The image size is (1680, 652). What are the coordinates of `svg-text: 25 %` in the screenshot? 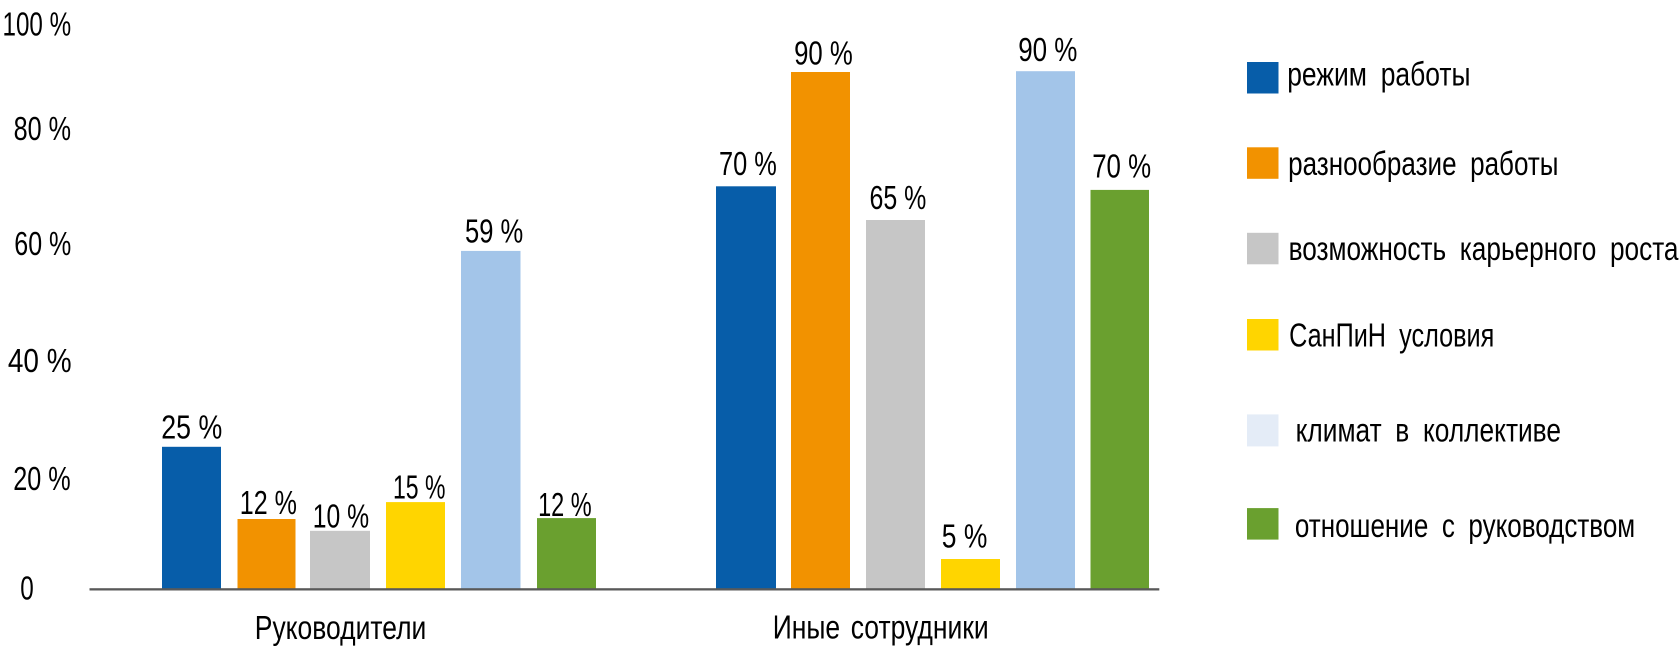 It's located at (191, 427).